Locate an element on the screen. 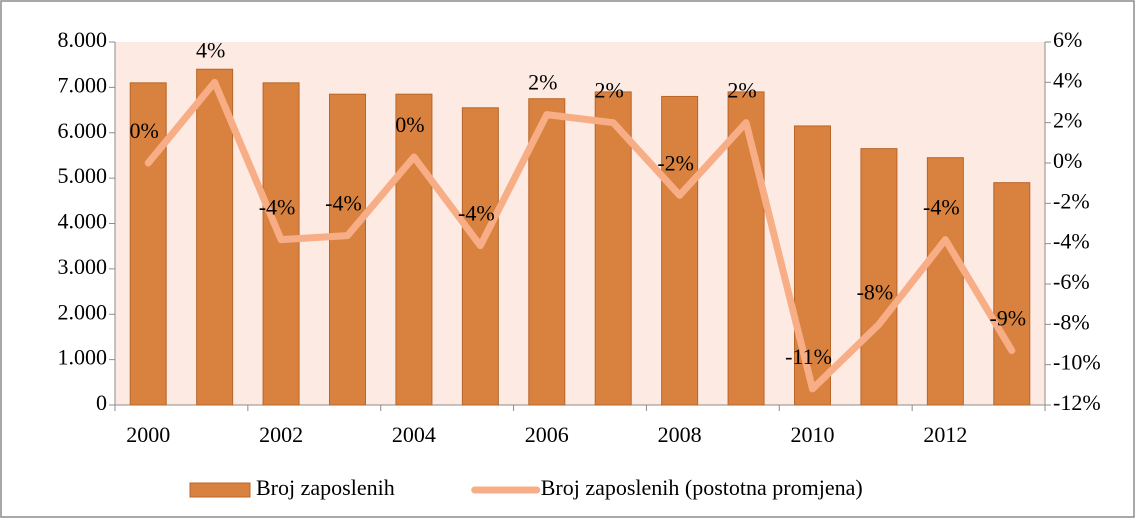 Image resolution: width=1136 pixels, height=519 pixels. y-tick-label: 8.000 is located at coordinates (83, 39).